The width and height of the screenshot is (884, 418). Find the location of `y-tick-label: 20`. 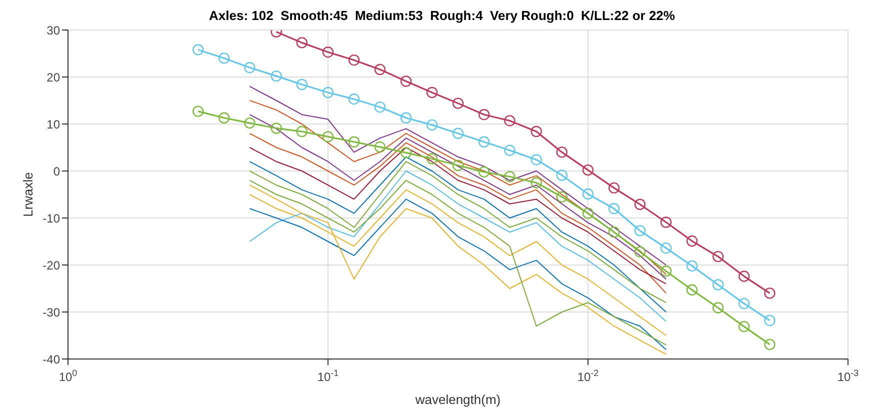

y-tick-label: 20 is located at coordinates (53, 77).